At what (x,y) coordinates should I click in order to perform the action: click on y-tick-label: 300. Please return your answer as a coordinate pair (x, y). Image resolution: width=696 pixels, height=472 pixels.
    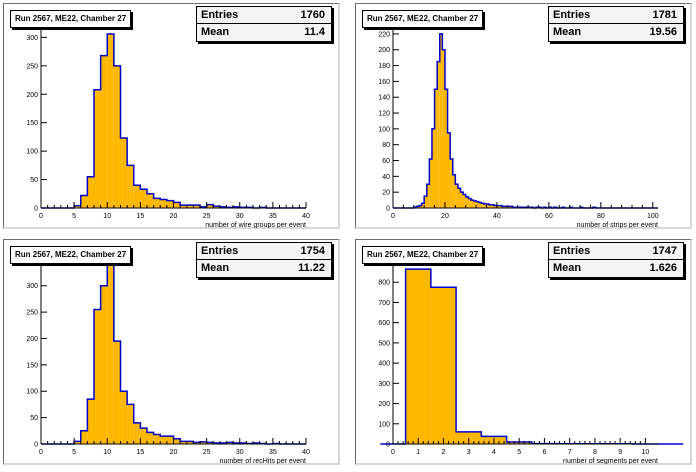
    Looking at the image, I should click on (384, 384).